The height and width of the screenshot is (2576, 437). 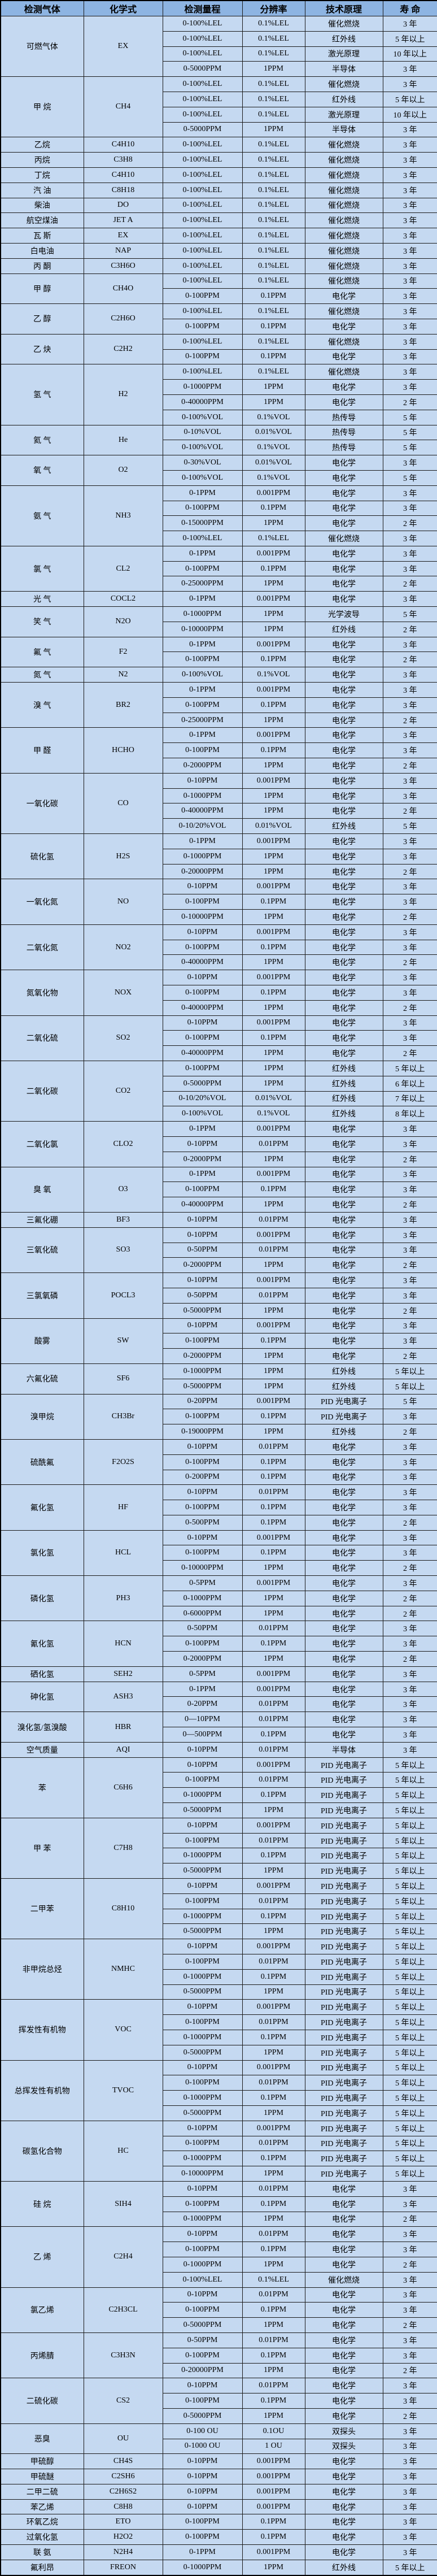 I want to click on cell-chemical-formula: SEH2, so click(x=123, y=1674).